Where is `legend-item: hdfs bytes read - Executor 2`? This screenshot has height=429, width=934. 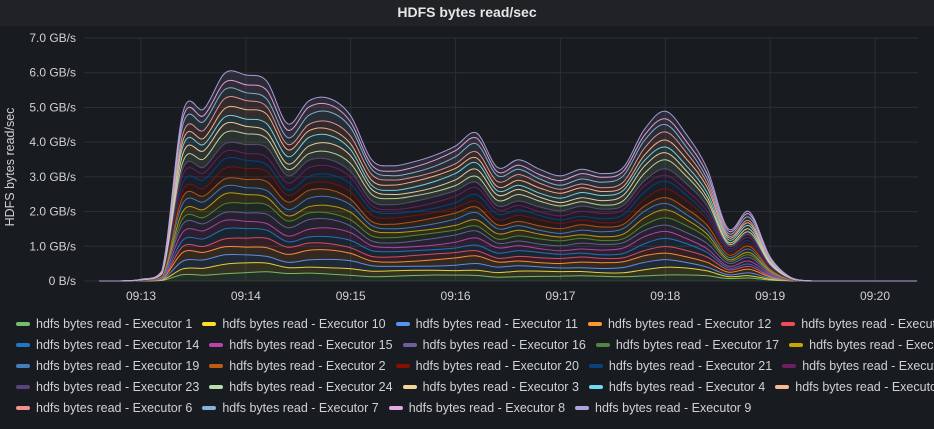
legend-item: hdfs bytes read - Executor 2 is located at coordinates (297, 366).